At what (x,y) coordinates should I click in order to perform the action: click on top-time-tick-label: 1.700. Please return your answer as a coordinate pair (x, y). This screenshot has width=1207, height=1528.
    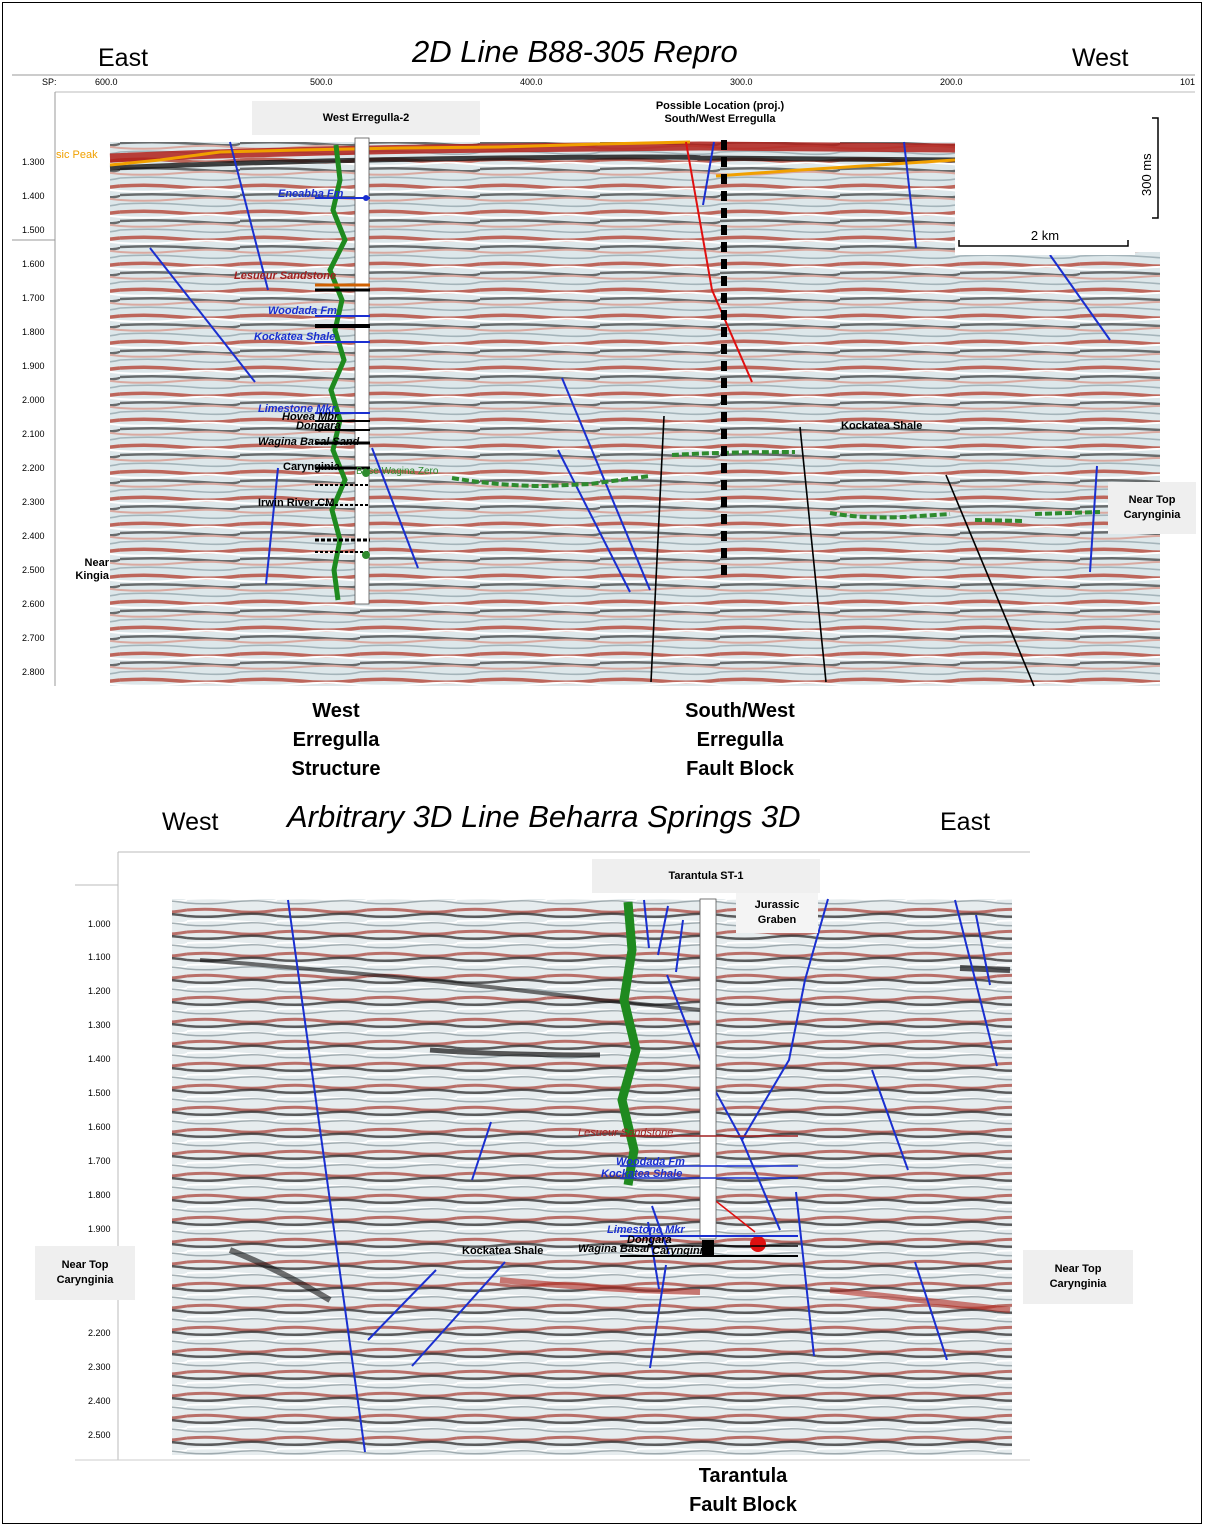
    Looking at the image, I should click on (33, 298).